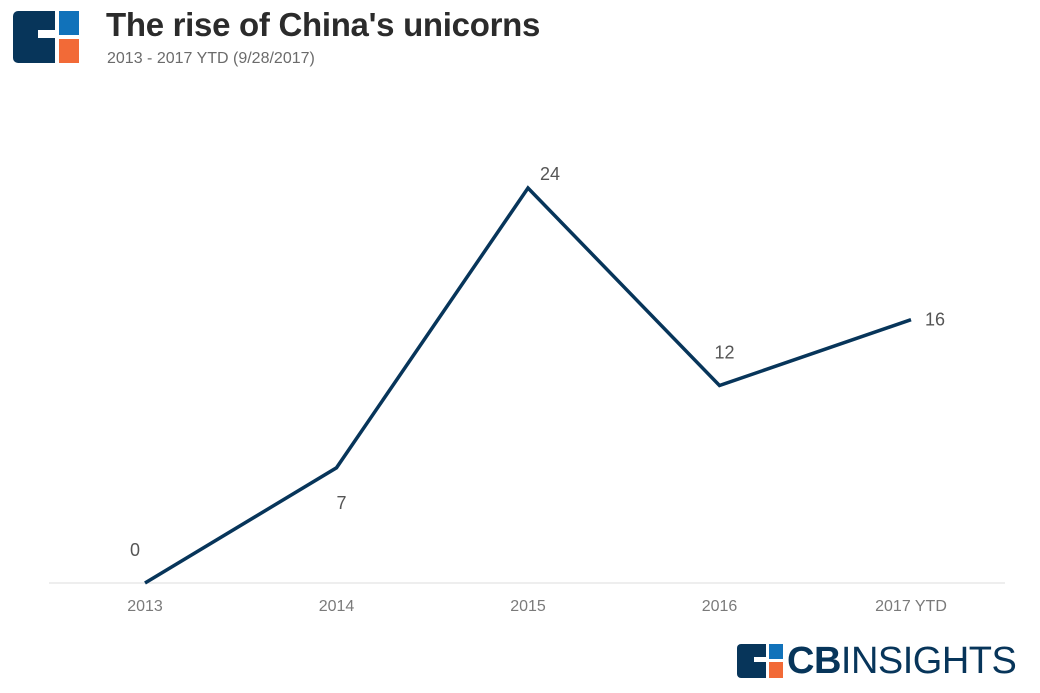  What do you see at coordinates (935, 320) in the screenshot?
I see `data-label: 16` at bounding box center [935, 320].